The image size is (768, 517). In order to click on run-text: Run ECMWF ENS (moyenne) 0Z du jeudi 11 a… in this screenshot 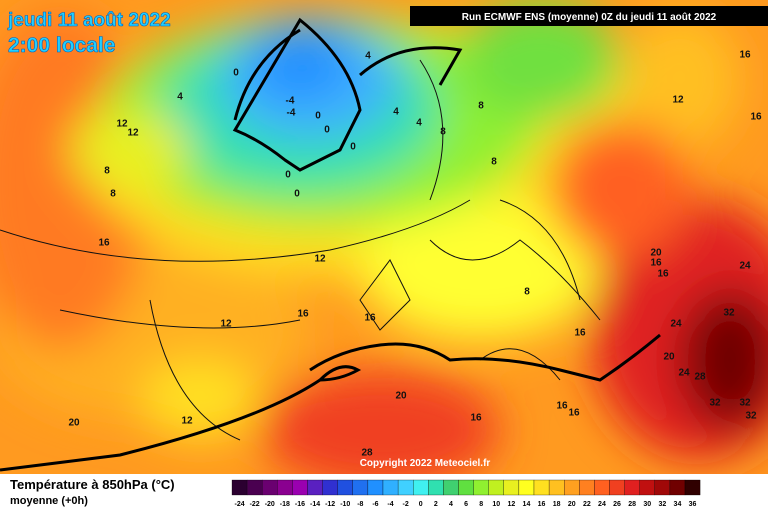, I will do `click(589, 17)`.